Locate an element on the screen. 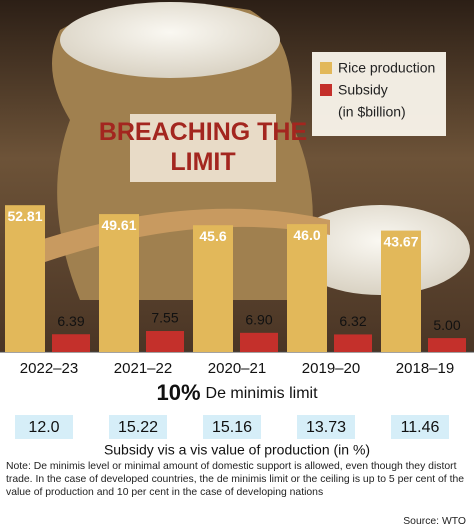  rice-pile is located at coordinates (380, 250).